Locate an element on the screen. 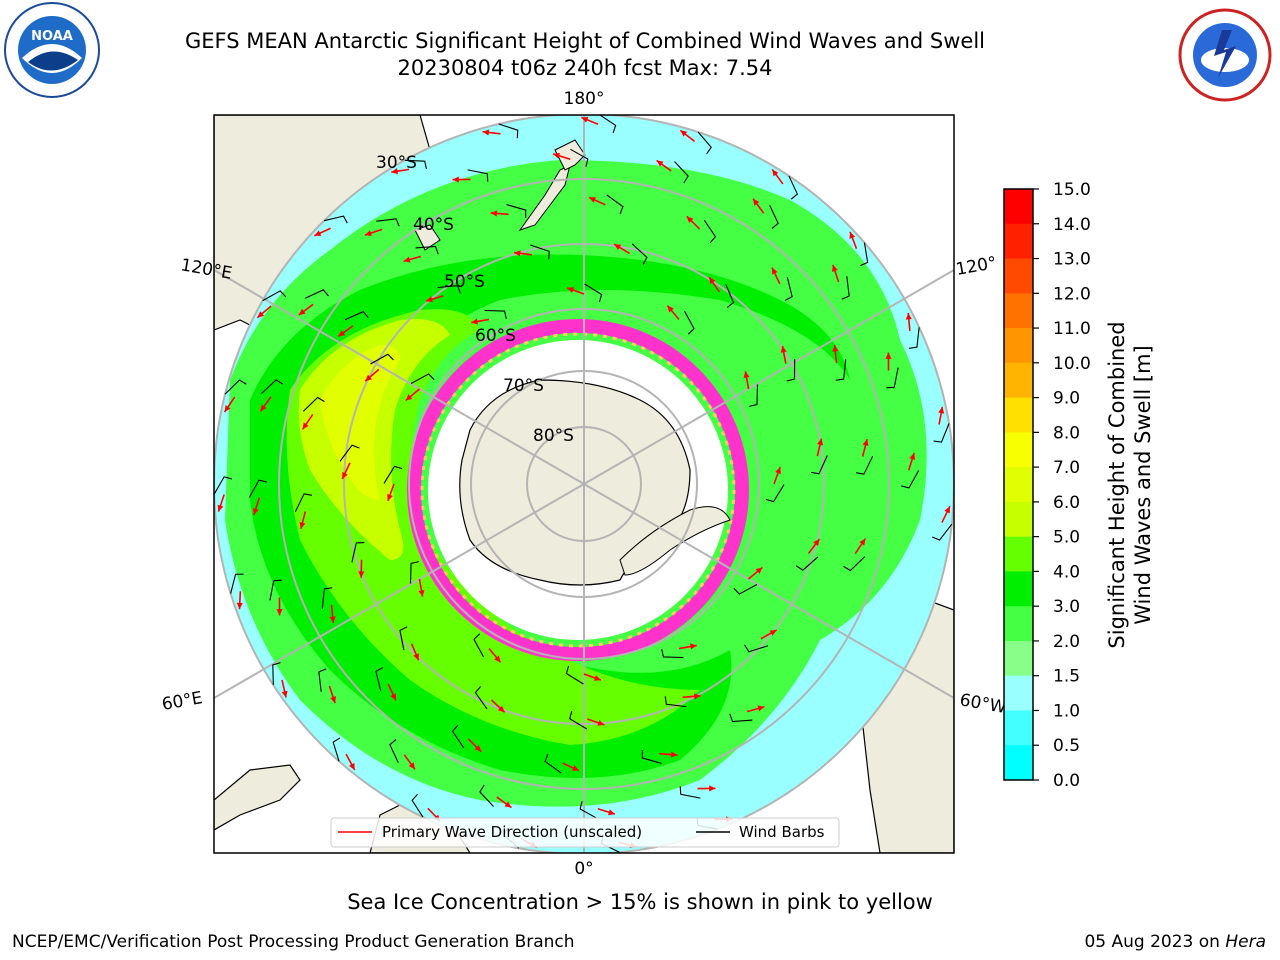  colorbar-tick-label: 0.5 is located at coordinates (1066, 746).